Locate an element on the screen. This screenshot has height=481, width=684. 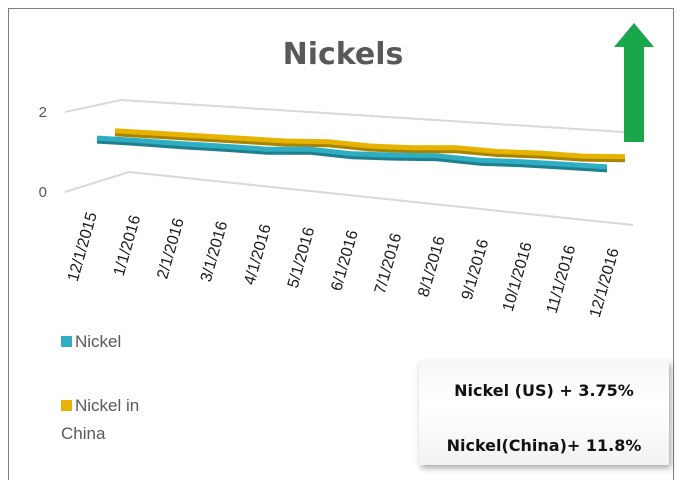
legend-swatch-nickel-china is located at coordinates (66, 405).